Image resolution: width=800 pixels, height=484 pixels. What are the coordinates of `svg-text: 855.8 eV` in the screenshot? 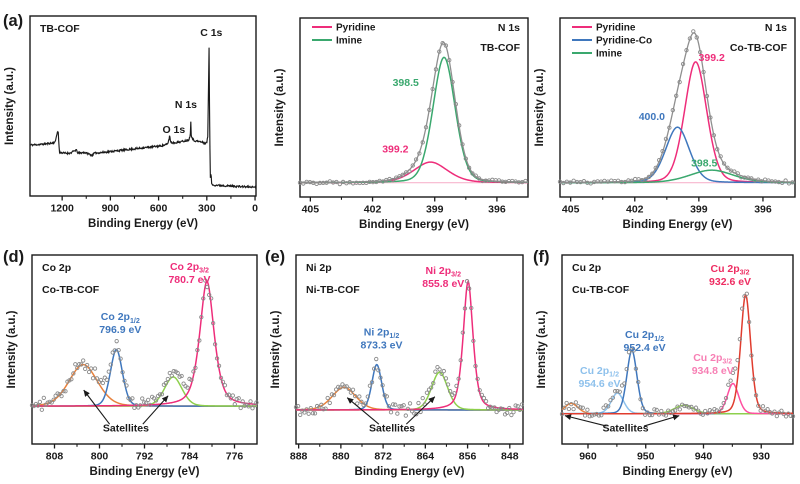 It's located at (443, 284).